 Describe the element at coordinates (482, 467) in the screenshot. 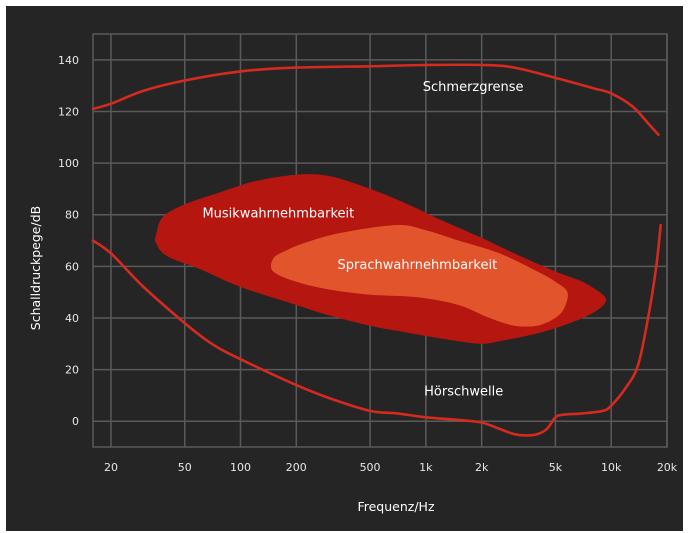

I see `x-tick-2k: 2k` at that location.